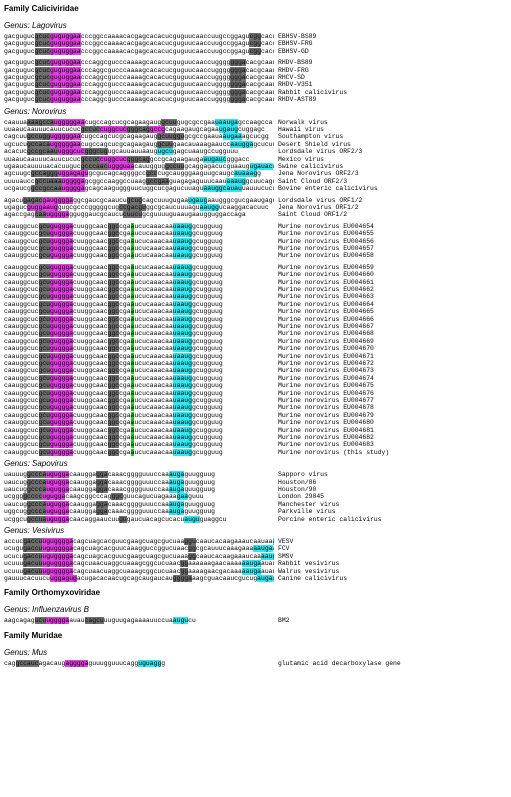 The image size is (511, 797). What do you see at coordinates (326, 282) in the screenshot?
I see `sequence-label: Murine norovirus EU004661` at bounding box center [326, 282].